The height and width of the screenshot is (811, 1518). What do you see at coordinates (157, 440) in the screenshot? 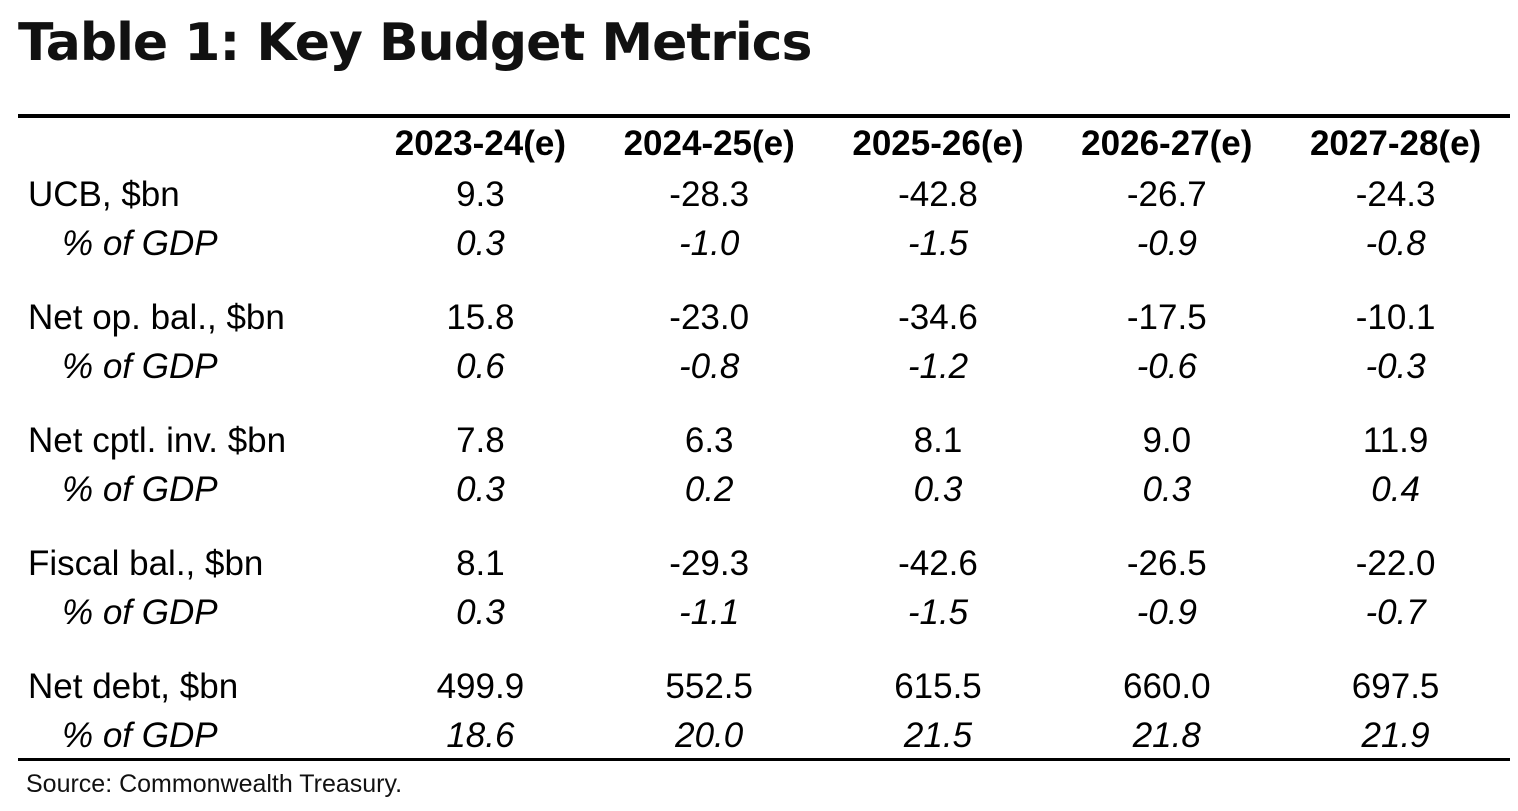
I see `row-label: Net cptl. inv. $bn` at bounding box center [157, 440].